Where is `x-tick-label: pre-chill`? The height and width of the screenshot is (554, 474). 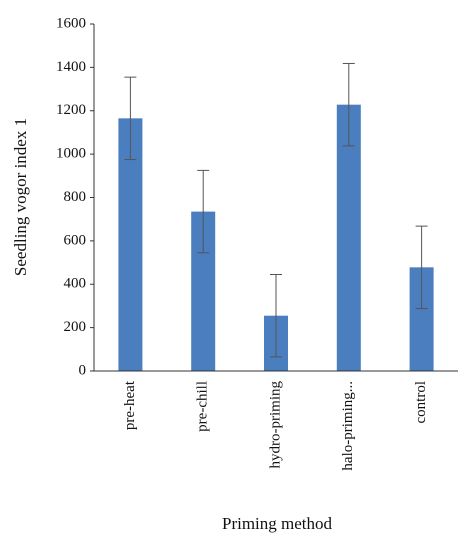
x-tick-label: pre-chill is located at coordinates (203, 406).